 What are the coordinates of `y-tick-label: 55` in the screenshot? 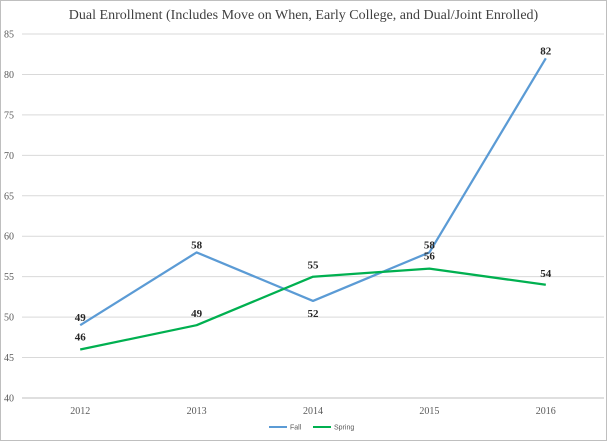 It's located at (9, 277).